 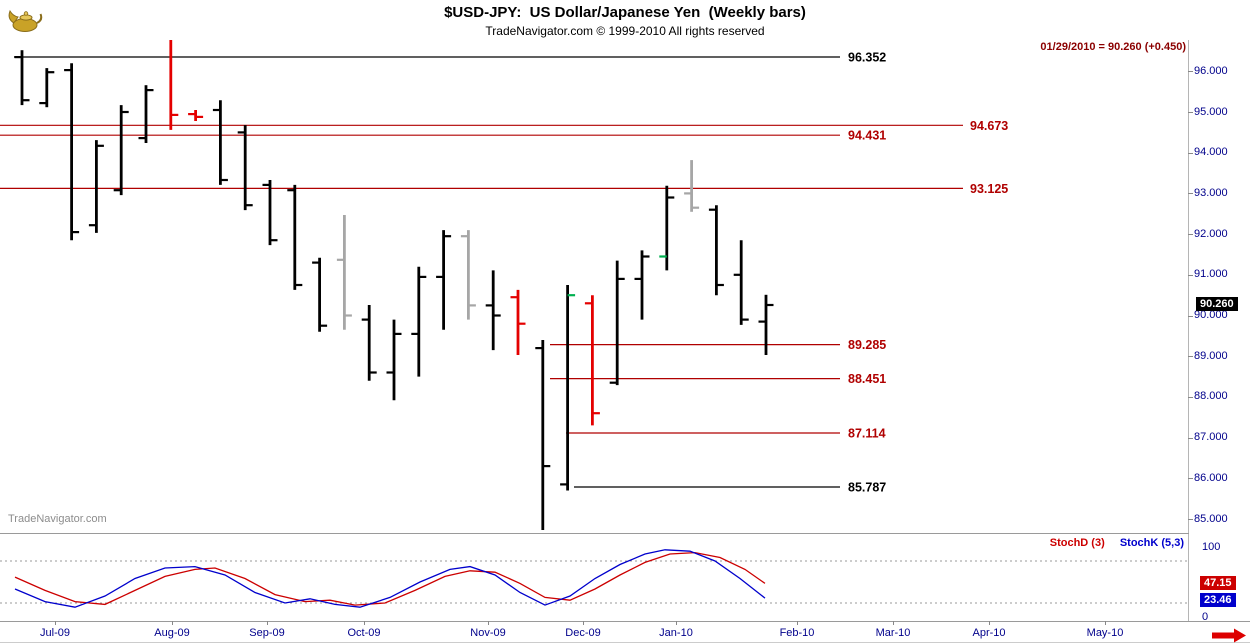 I want to click on price-axis-separator, so click(x=1188, y=331).